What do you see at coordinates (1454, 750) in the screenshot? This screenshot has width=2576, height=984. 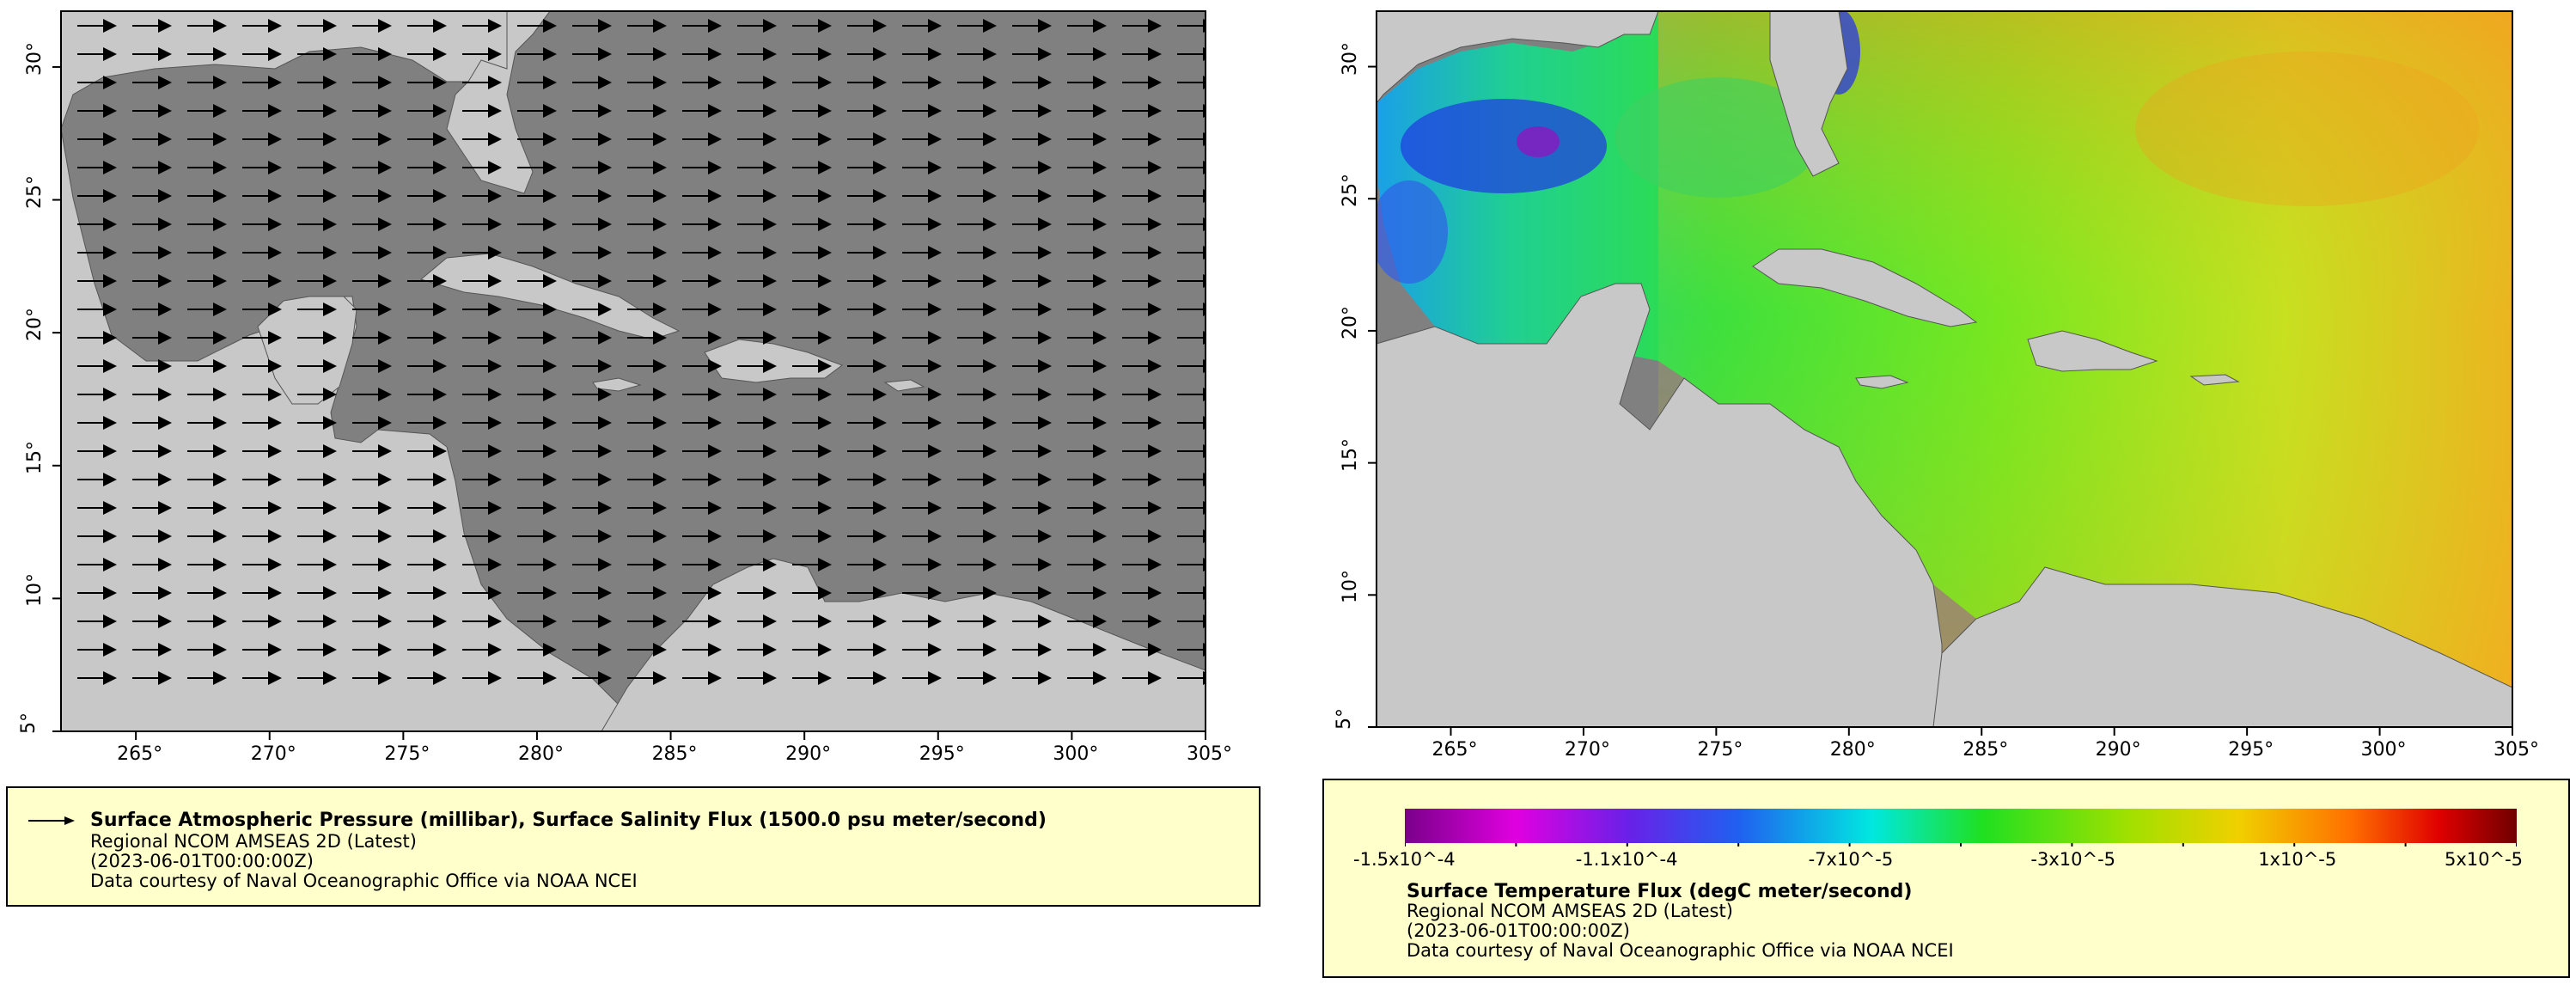 I see `right-x-tick-label: 265°` at bounding box center [1454, 750].